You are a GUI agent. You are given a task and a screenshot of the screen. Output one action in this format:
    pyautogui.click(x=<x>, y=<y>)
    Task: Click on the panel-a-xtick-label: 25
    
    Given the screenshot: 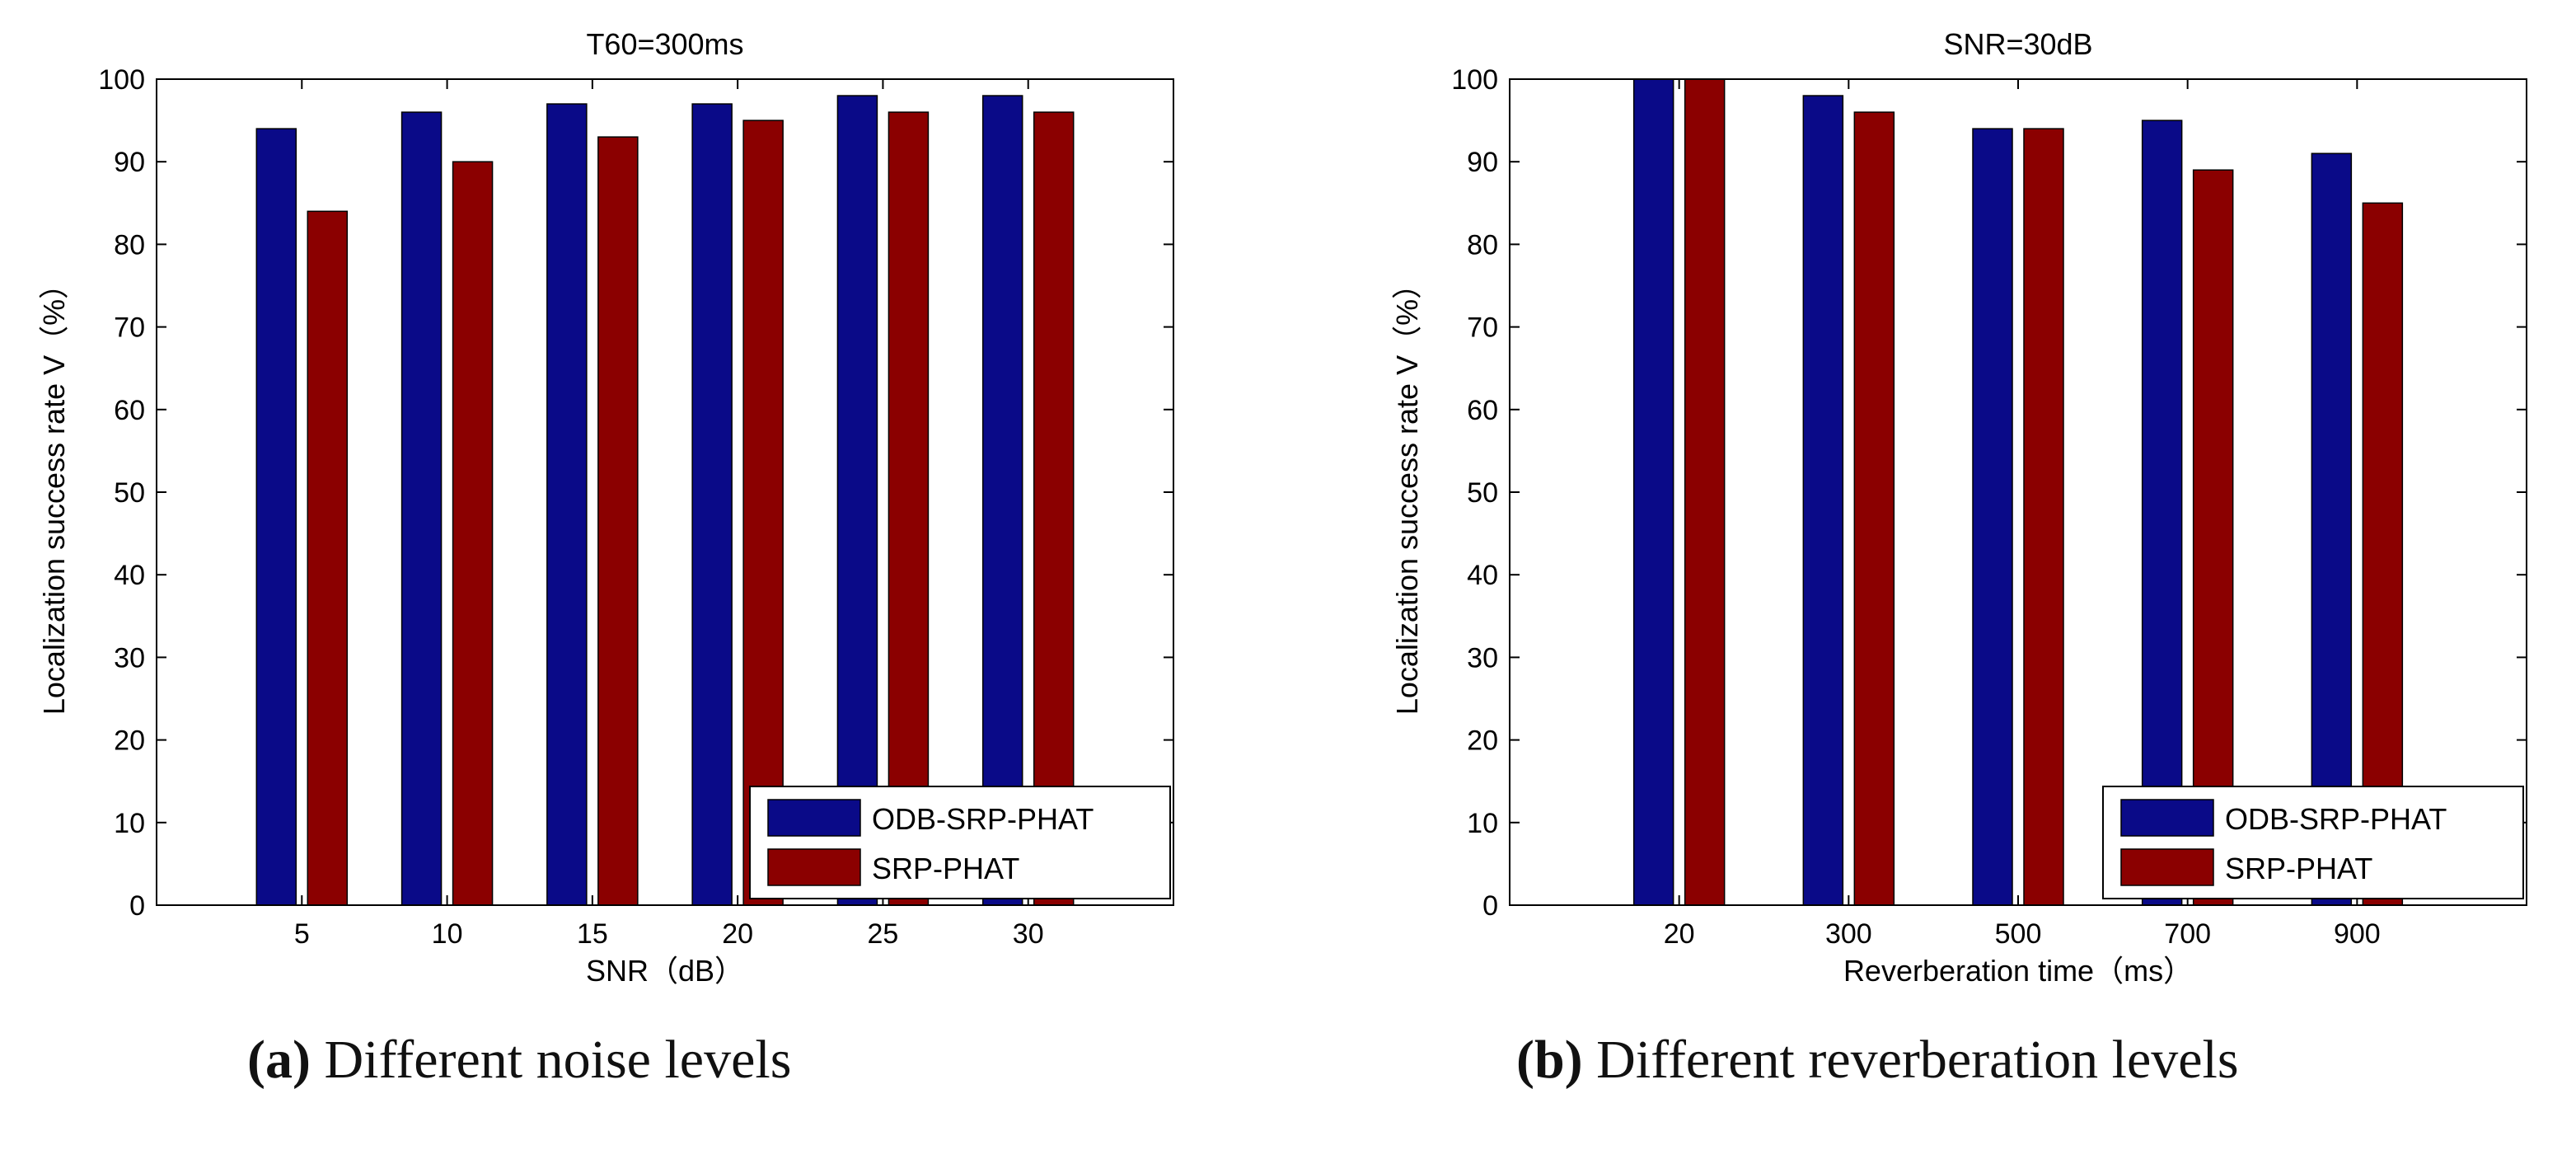 What is the action you would take?
    pyautogui.click(x=883, y=934)
    